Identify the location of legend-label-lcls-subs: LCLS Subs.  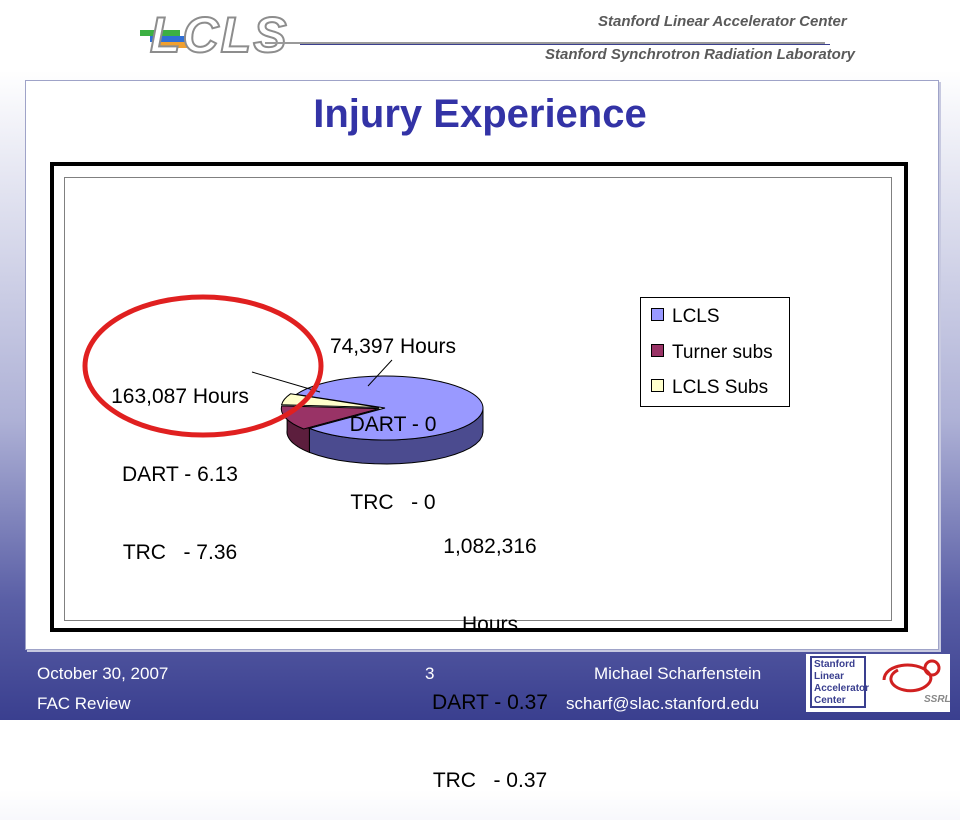
(720, 387).